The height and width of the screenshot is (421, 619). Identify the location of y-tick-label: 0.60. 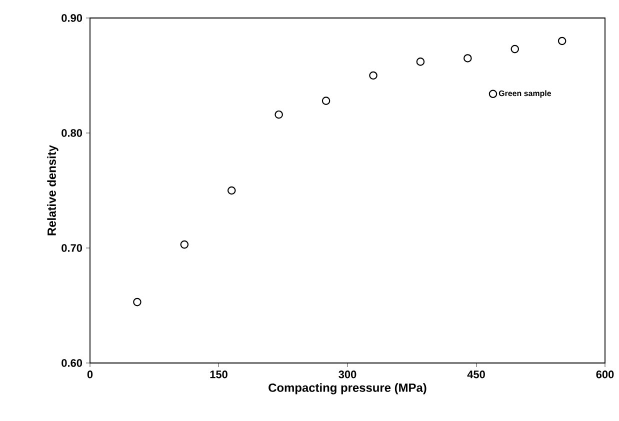
(72, 363).